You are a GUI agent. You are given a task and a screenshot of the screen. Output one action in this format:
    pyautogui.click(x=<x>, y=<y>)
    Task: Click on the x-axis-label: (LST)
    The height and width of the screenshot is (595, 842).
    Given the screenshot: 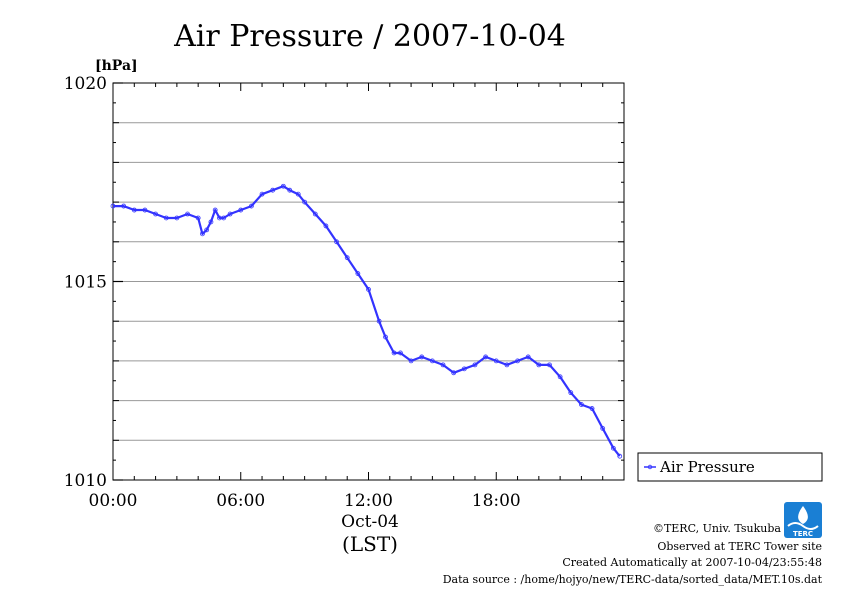 What is the action you would take?
    pyautogui.click(x=370, y=544)
    